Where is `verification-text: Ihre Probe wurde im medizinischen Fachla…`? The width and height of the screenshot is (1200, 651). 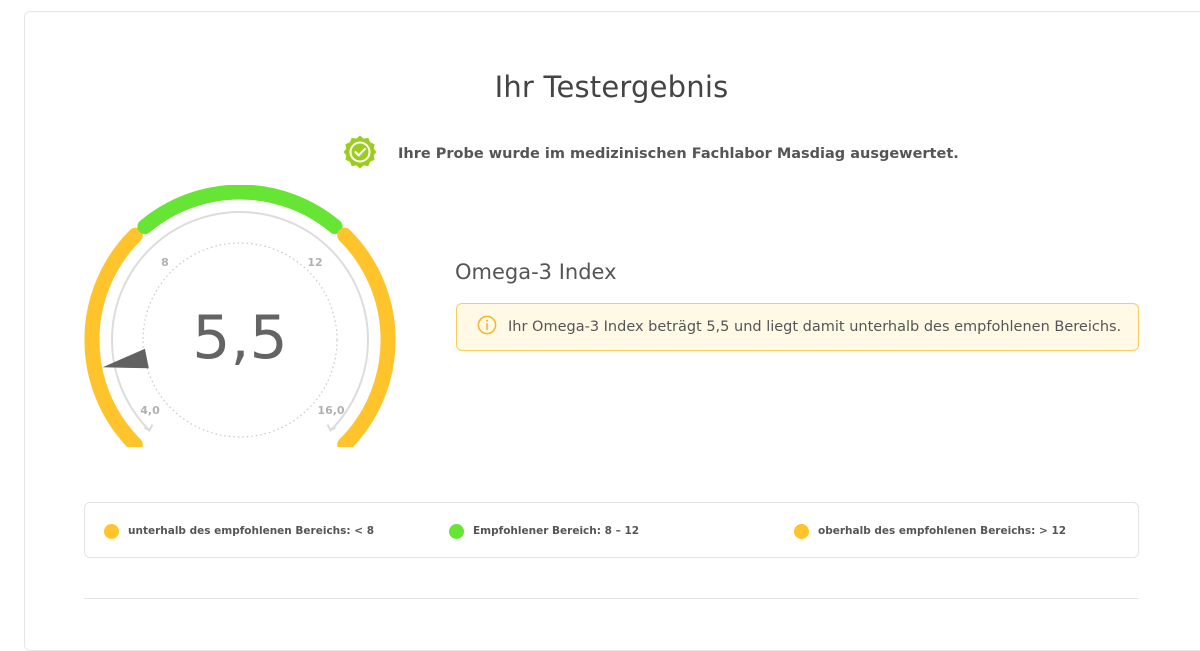
verification-text: Ihre Probe wurde im medizinischen Fachla… is located at coordinates (678, 154).